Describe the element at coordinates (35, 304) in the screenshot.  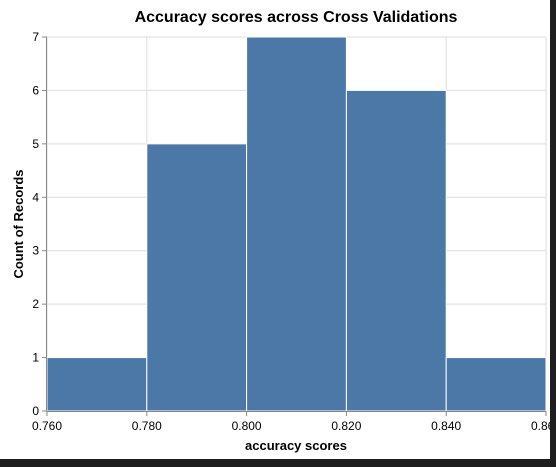
I see `y-tick-label: 2` at that location.